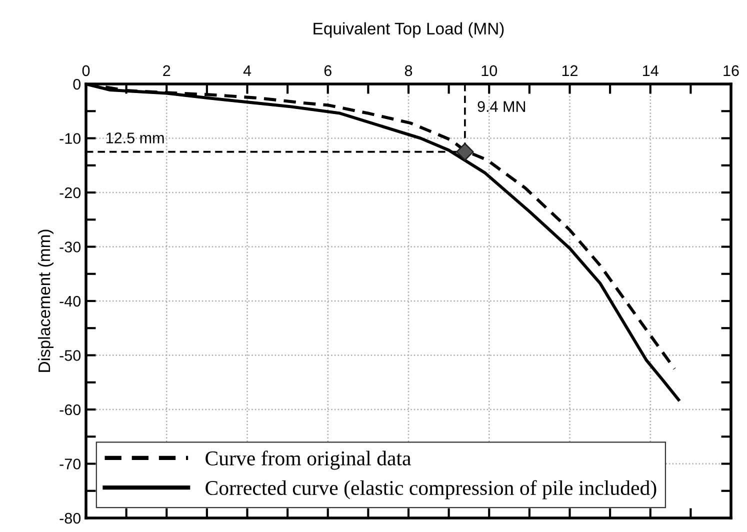  What do you see at coordinates (46, 301) in the screenshot?
I see `y-axis-title: Displacement (mm)` at bounding box center [46, 301].